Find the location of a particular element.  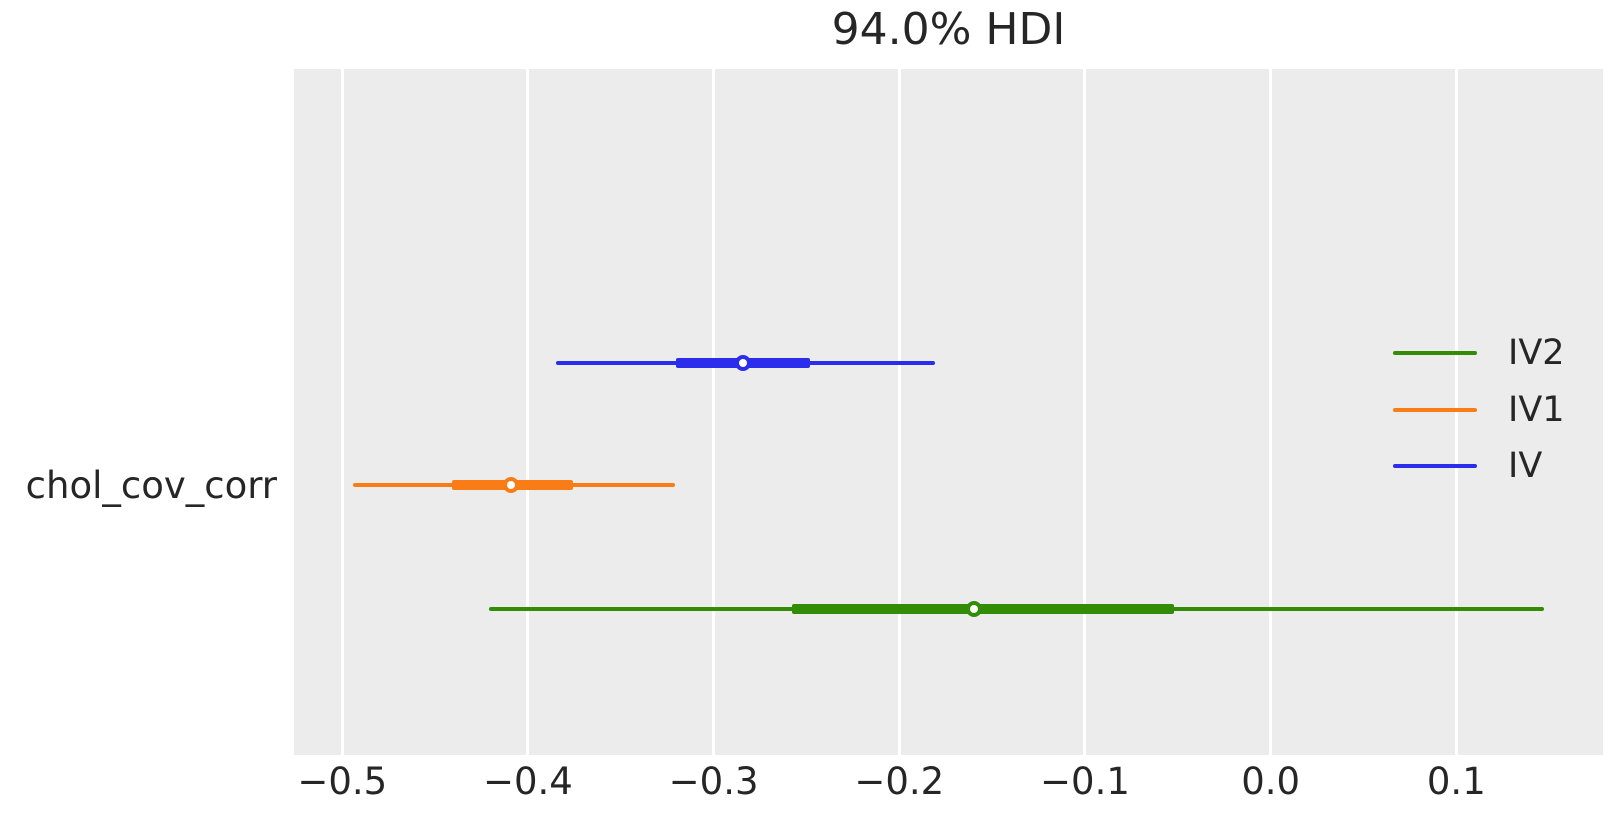

legend-line-iv is located at coordinates (1435, 466).